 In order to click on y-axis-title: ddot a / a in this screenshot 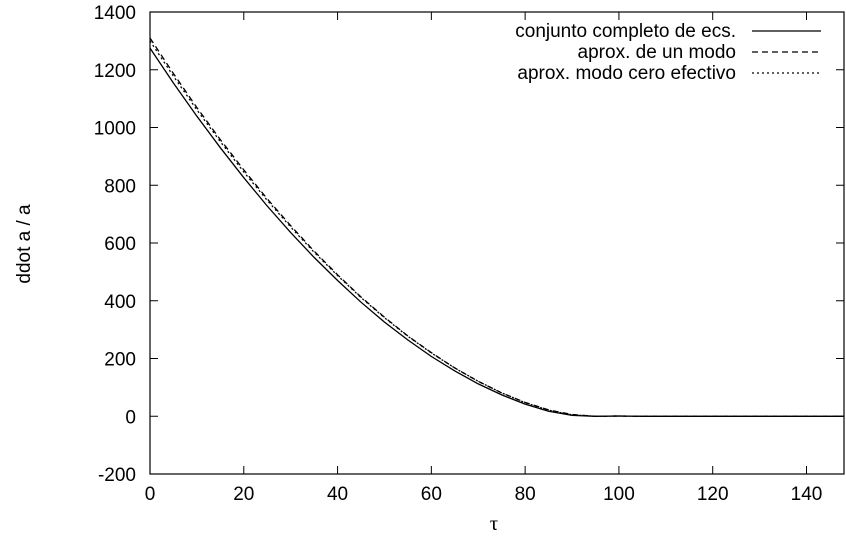, I will do `click(24, 244)`.